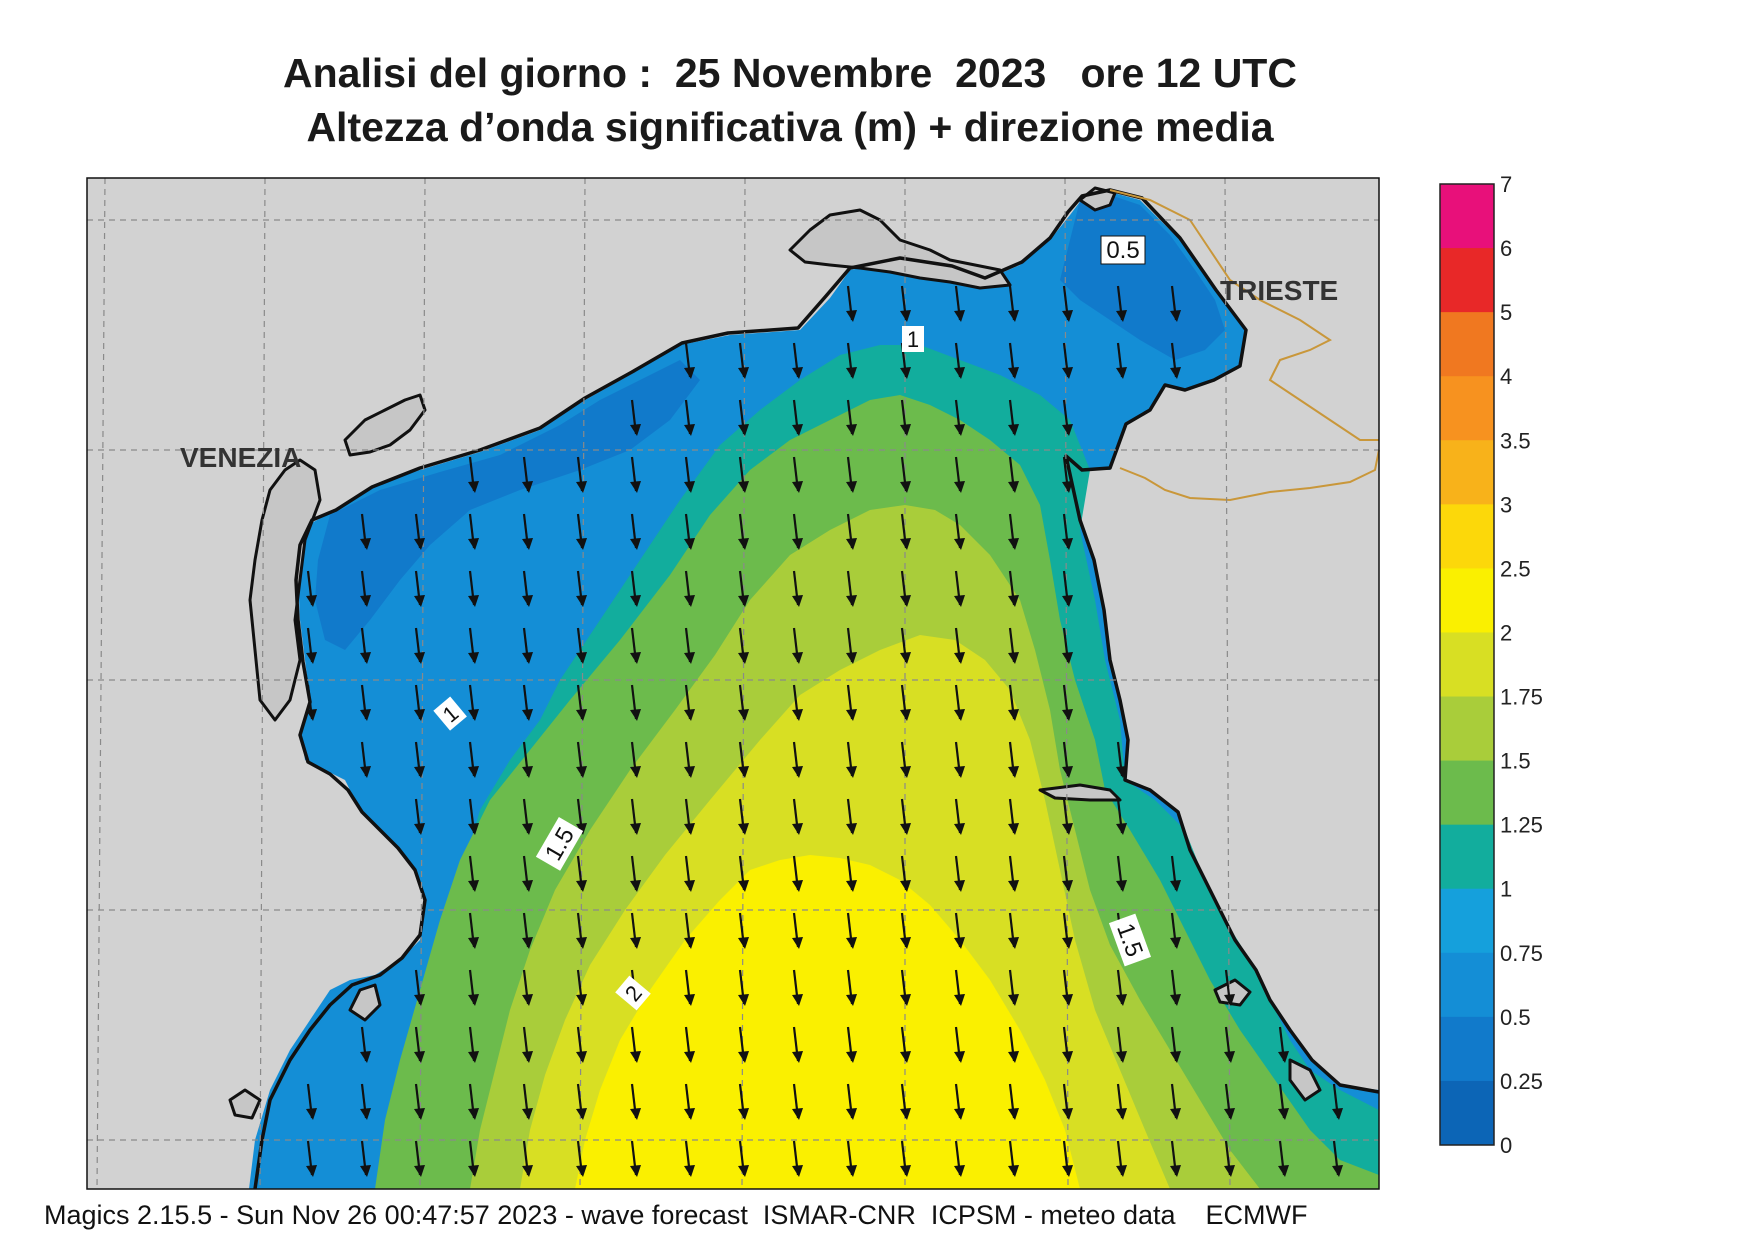  Describe the element at coordinates (507, 505) in the screenshot. I see `sea-band-0-5-west` at that location.